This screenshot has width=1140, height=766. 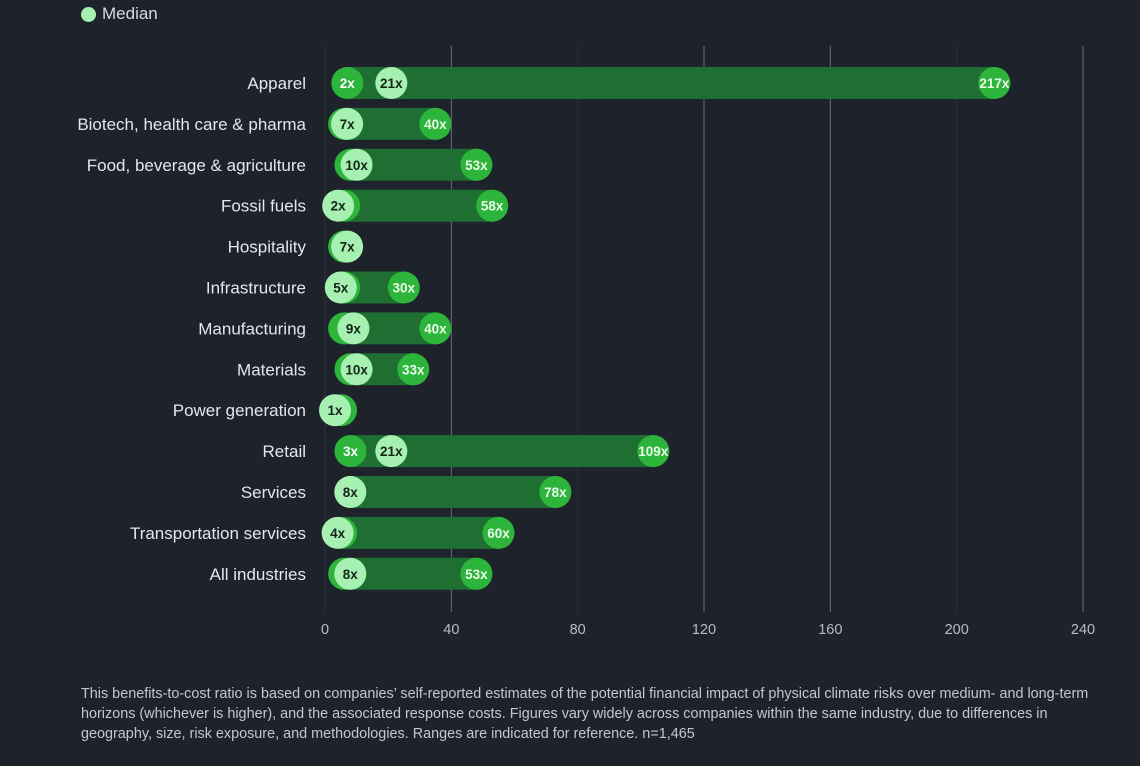 I want to click on x-tick-label: 160, so click(x=830, y=630).